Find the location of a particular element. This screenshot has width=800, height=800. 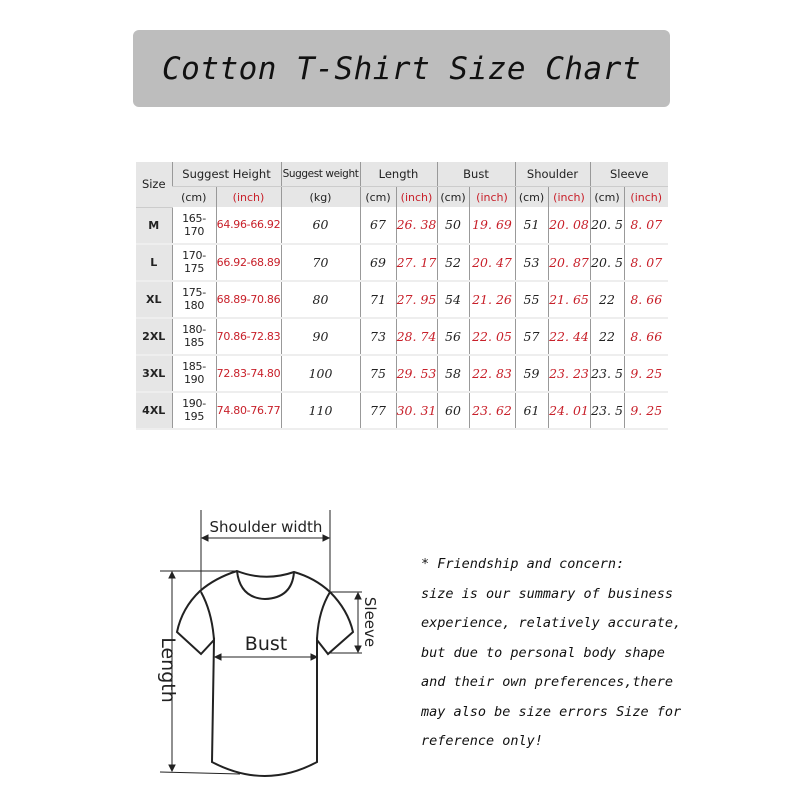

cell-sh-in: 24. 01 is located at coordinates (568, 410).